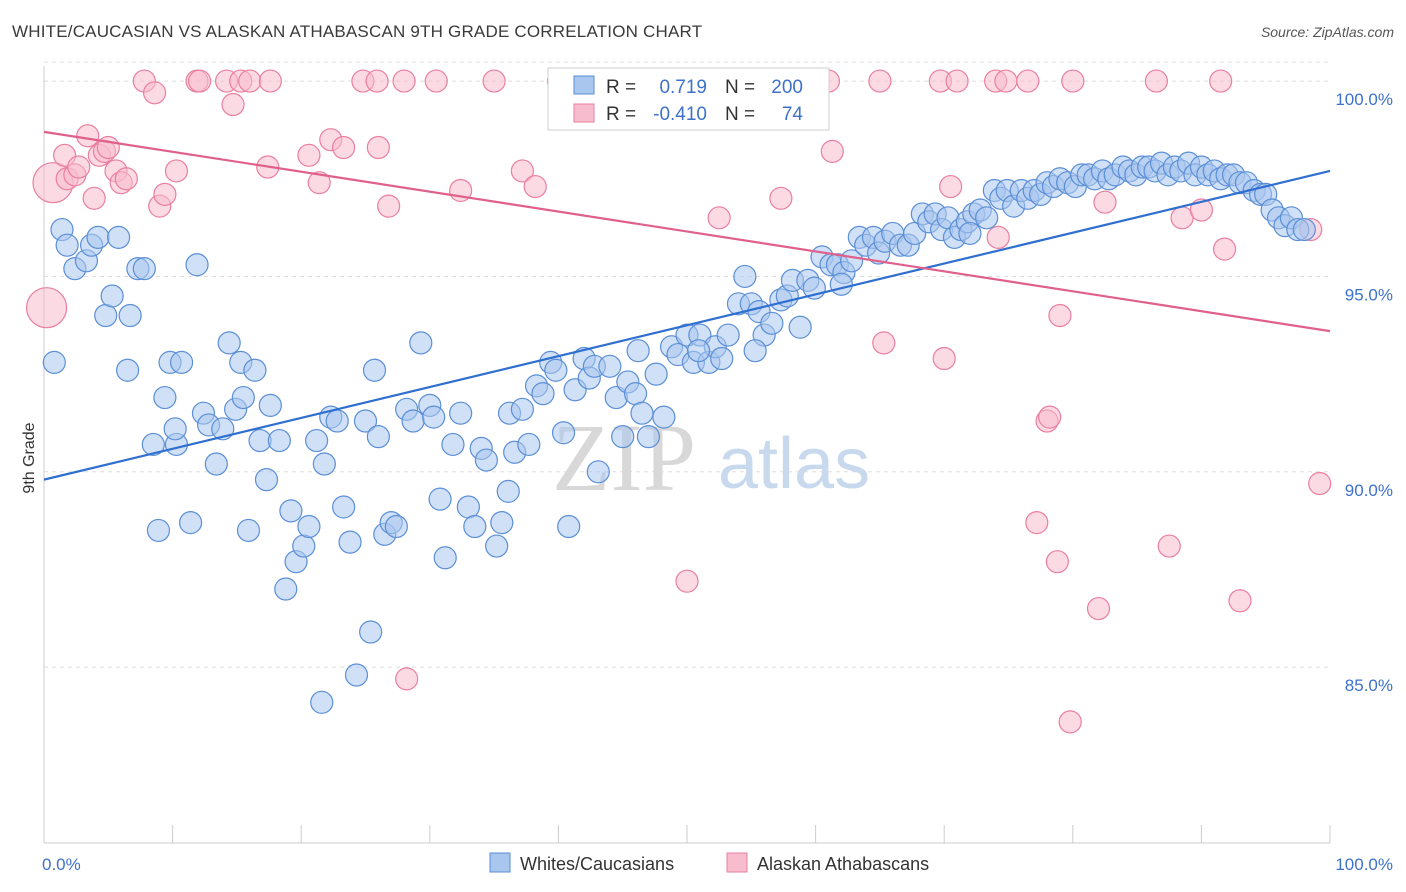 Image resolution: width=1406 pixels, height=892 pixels. What do you see at coordinates (621, 114) in the screenshot?
I see `legend-pink-r-label: R =` at bounding box center [621, 114].